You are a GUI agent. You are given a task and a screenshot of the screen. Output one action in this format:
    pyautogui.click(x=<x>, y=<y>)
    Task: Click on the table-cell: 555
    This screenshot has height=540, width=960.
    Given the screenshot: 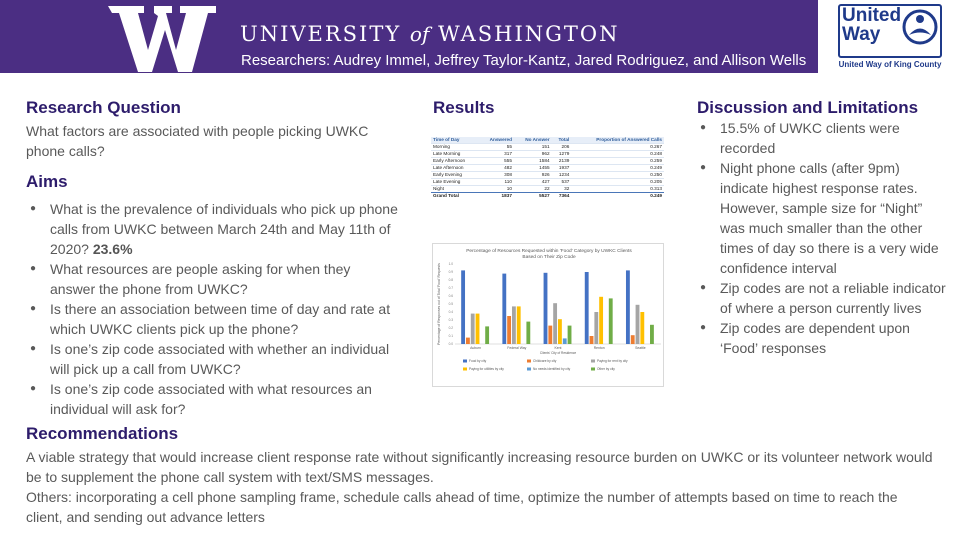 What is the action you would take?
    pyautogui.click(x=496, y=160)
    